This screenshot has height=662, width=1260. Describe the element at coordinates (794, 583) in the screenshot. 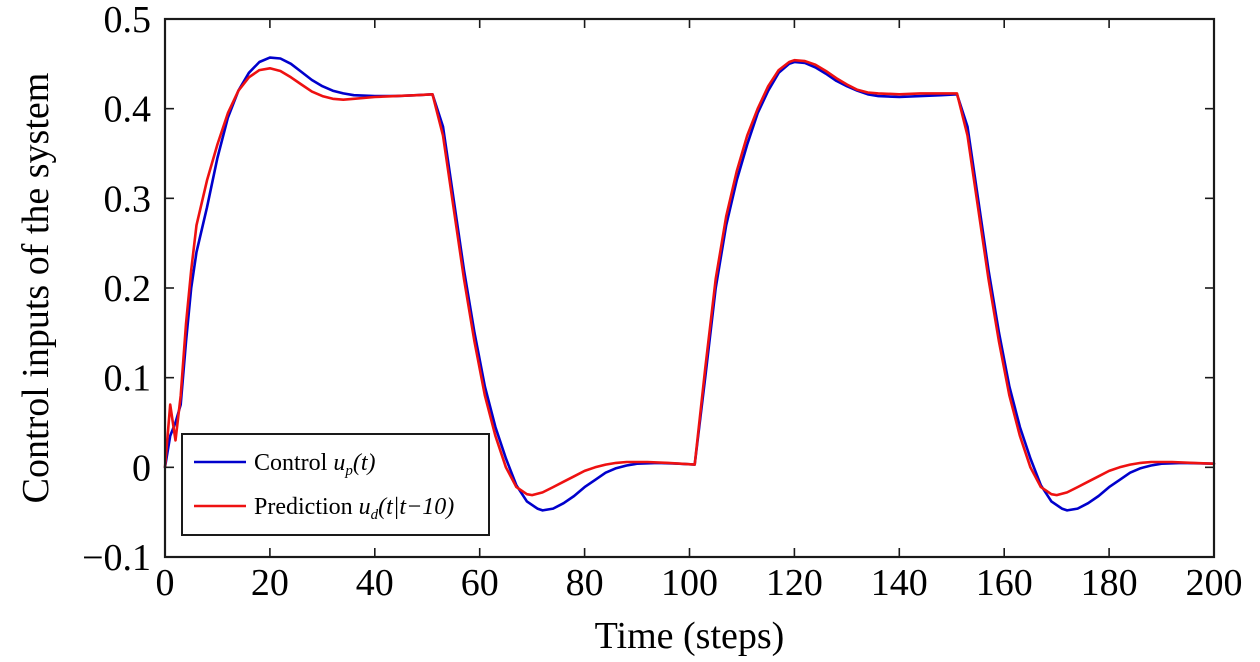

I see `x-tick-label: 120` at that location.